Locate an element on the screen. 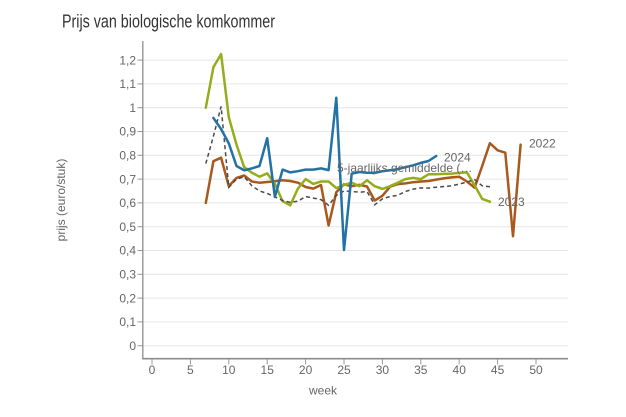 The height and width of the screenshot is (417, 626). svg-text:Prijs van biologische komkomme: Prijs van biologische komkommer is located at coordinates (168, 22).